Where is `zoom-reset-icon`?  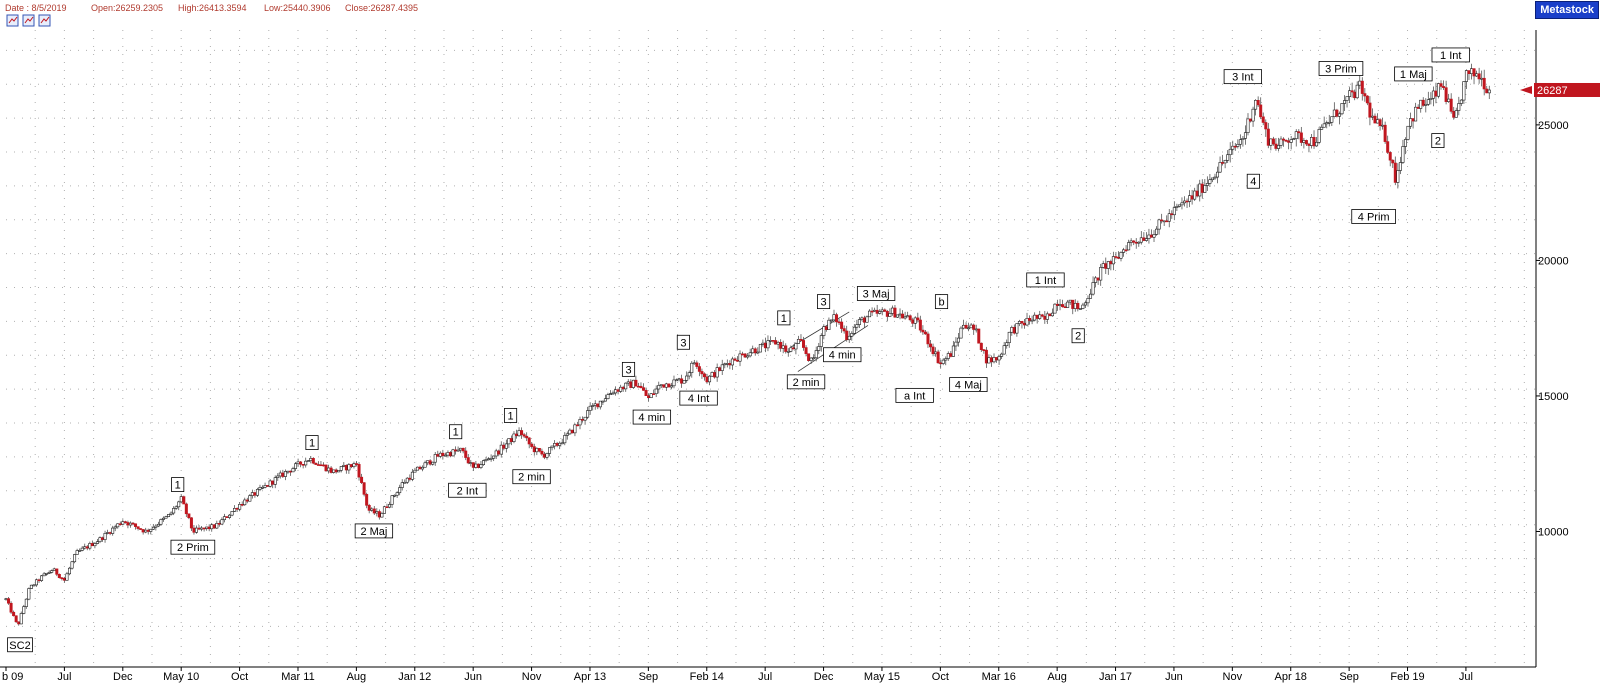 zoom-reset-icon is located at coordinates (44, 20).